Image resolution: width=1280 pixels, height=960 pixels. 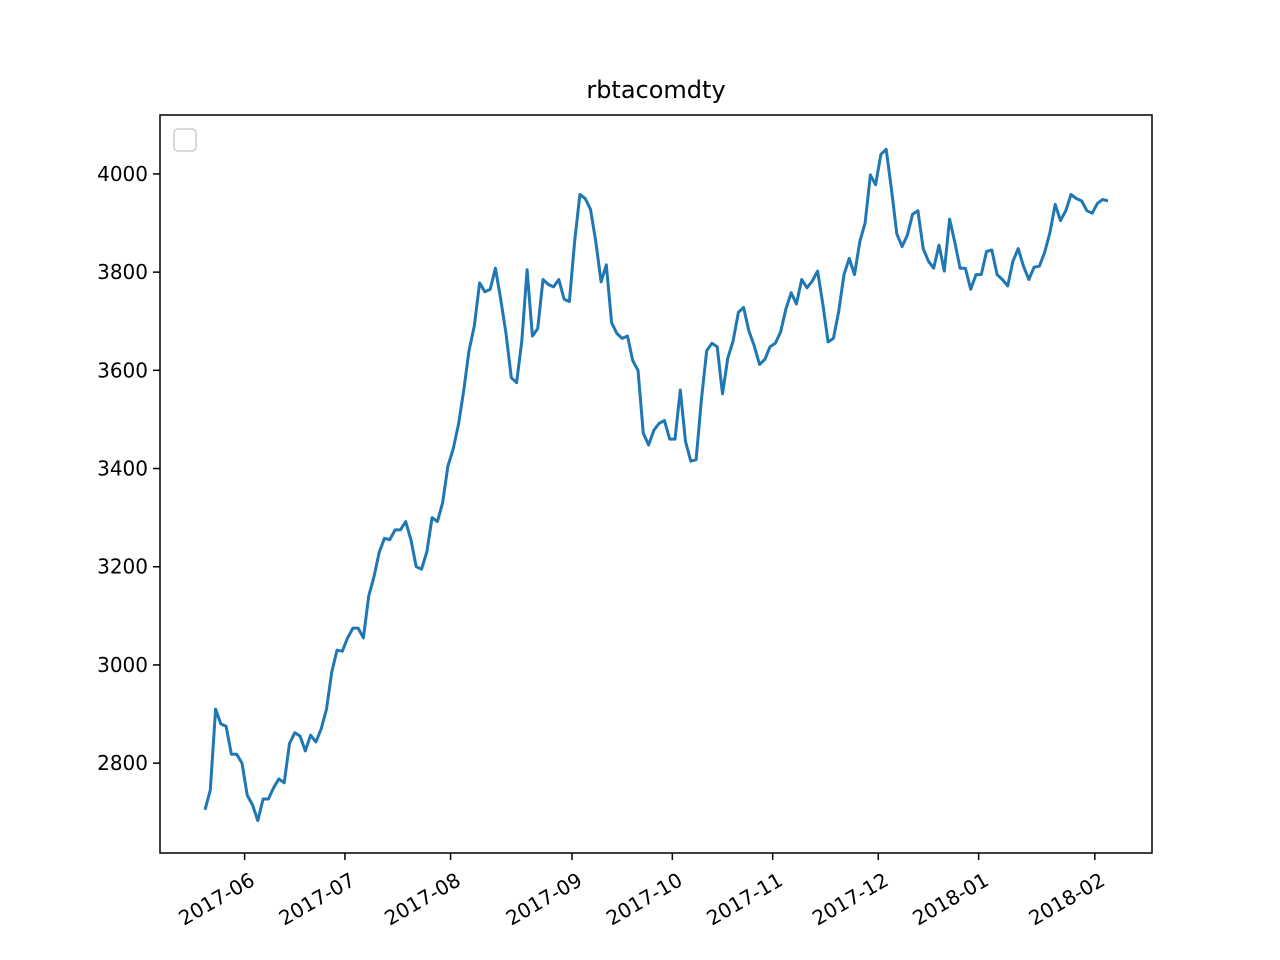 I want to click on y-tick-label: 3800, so click(x=122, y=272).